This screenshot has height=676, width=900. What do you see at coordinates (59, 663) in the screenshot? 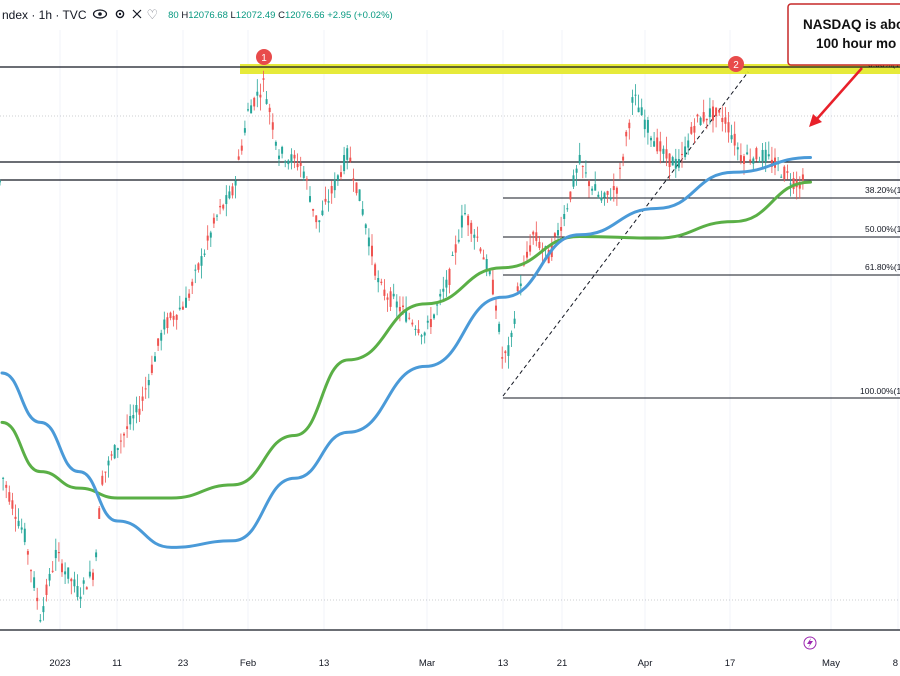
I see `x-tick-label: 2023` at bounding box center [59, 663].